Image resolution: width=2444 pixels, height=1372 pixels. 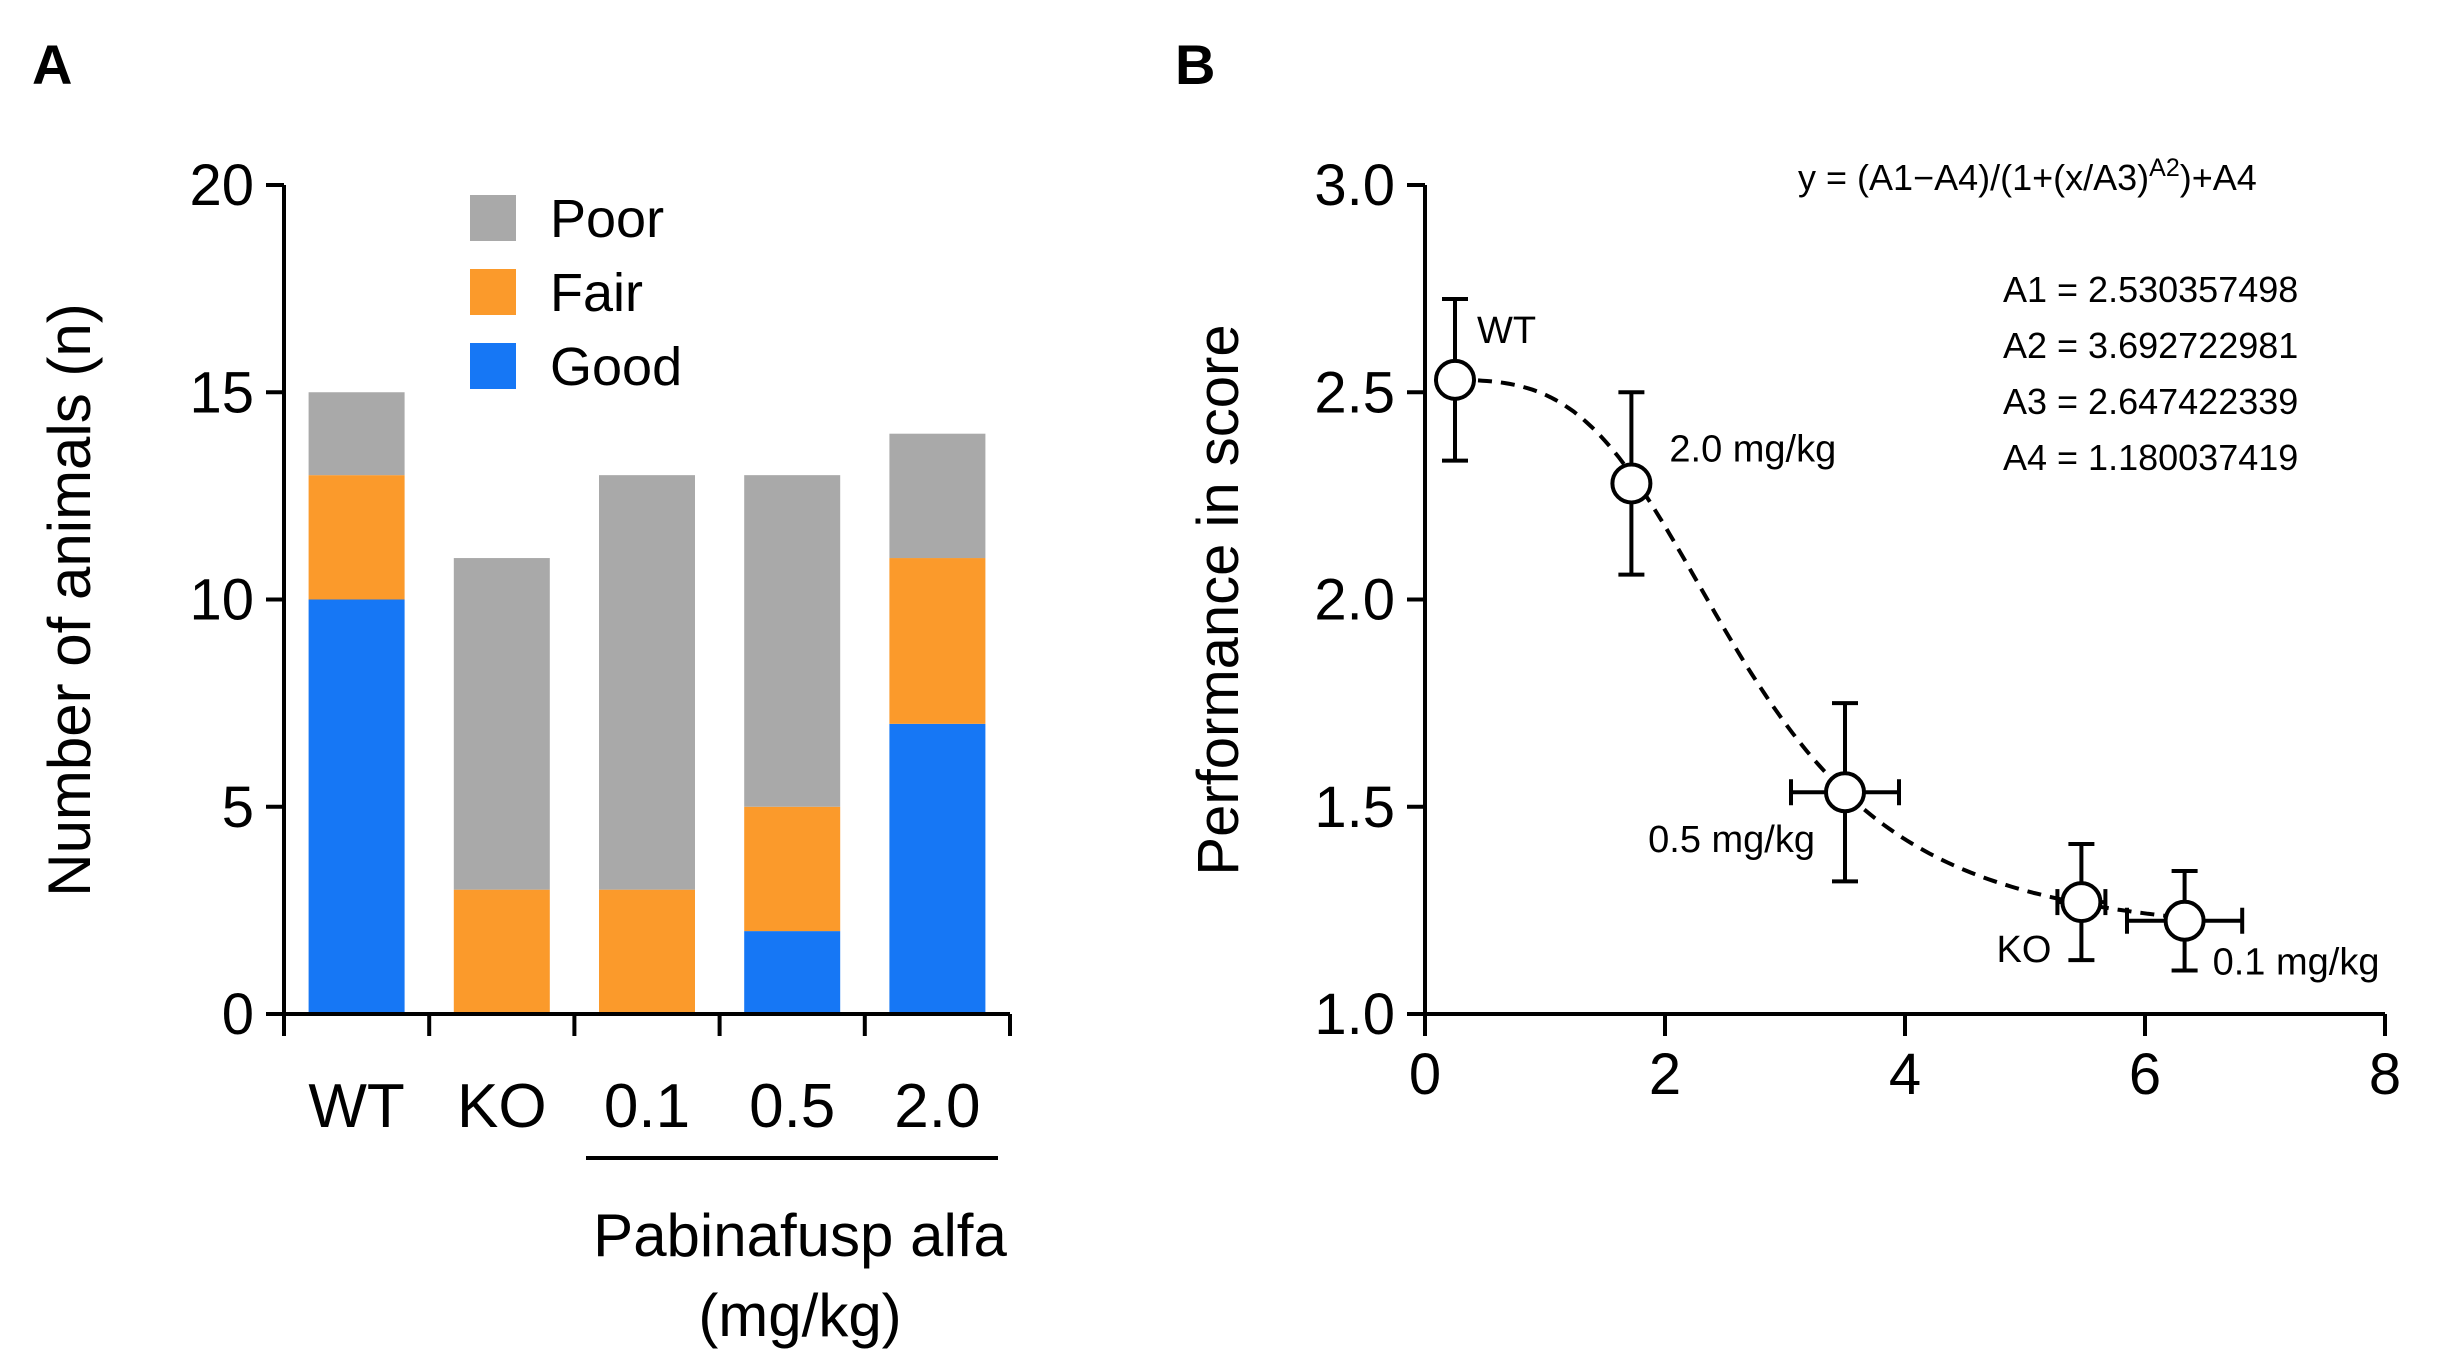 What do you see at coordinates (647, 1106) in the screenshot?
I see `panel-a-category-label: 0.1` at bounding box center [647, 1106].